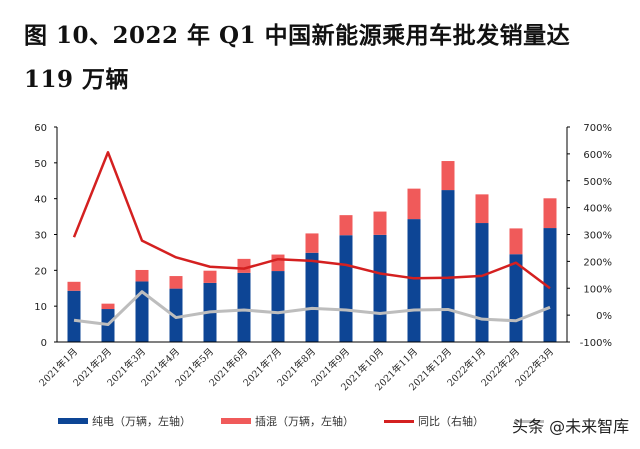 Image resolution: width=640 pixels, height=449 pixels. I want to click on legend-swatch-gray, so click(529, 421).